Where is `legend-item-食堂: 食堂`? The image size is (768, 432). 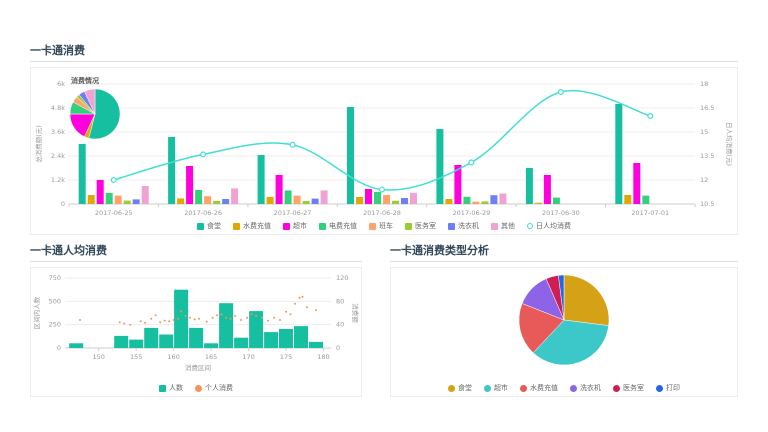 legend-item-食堂: 食堂 is located at coordinates (460, 388).